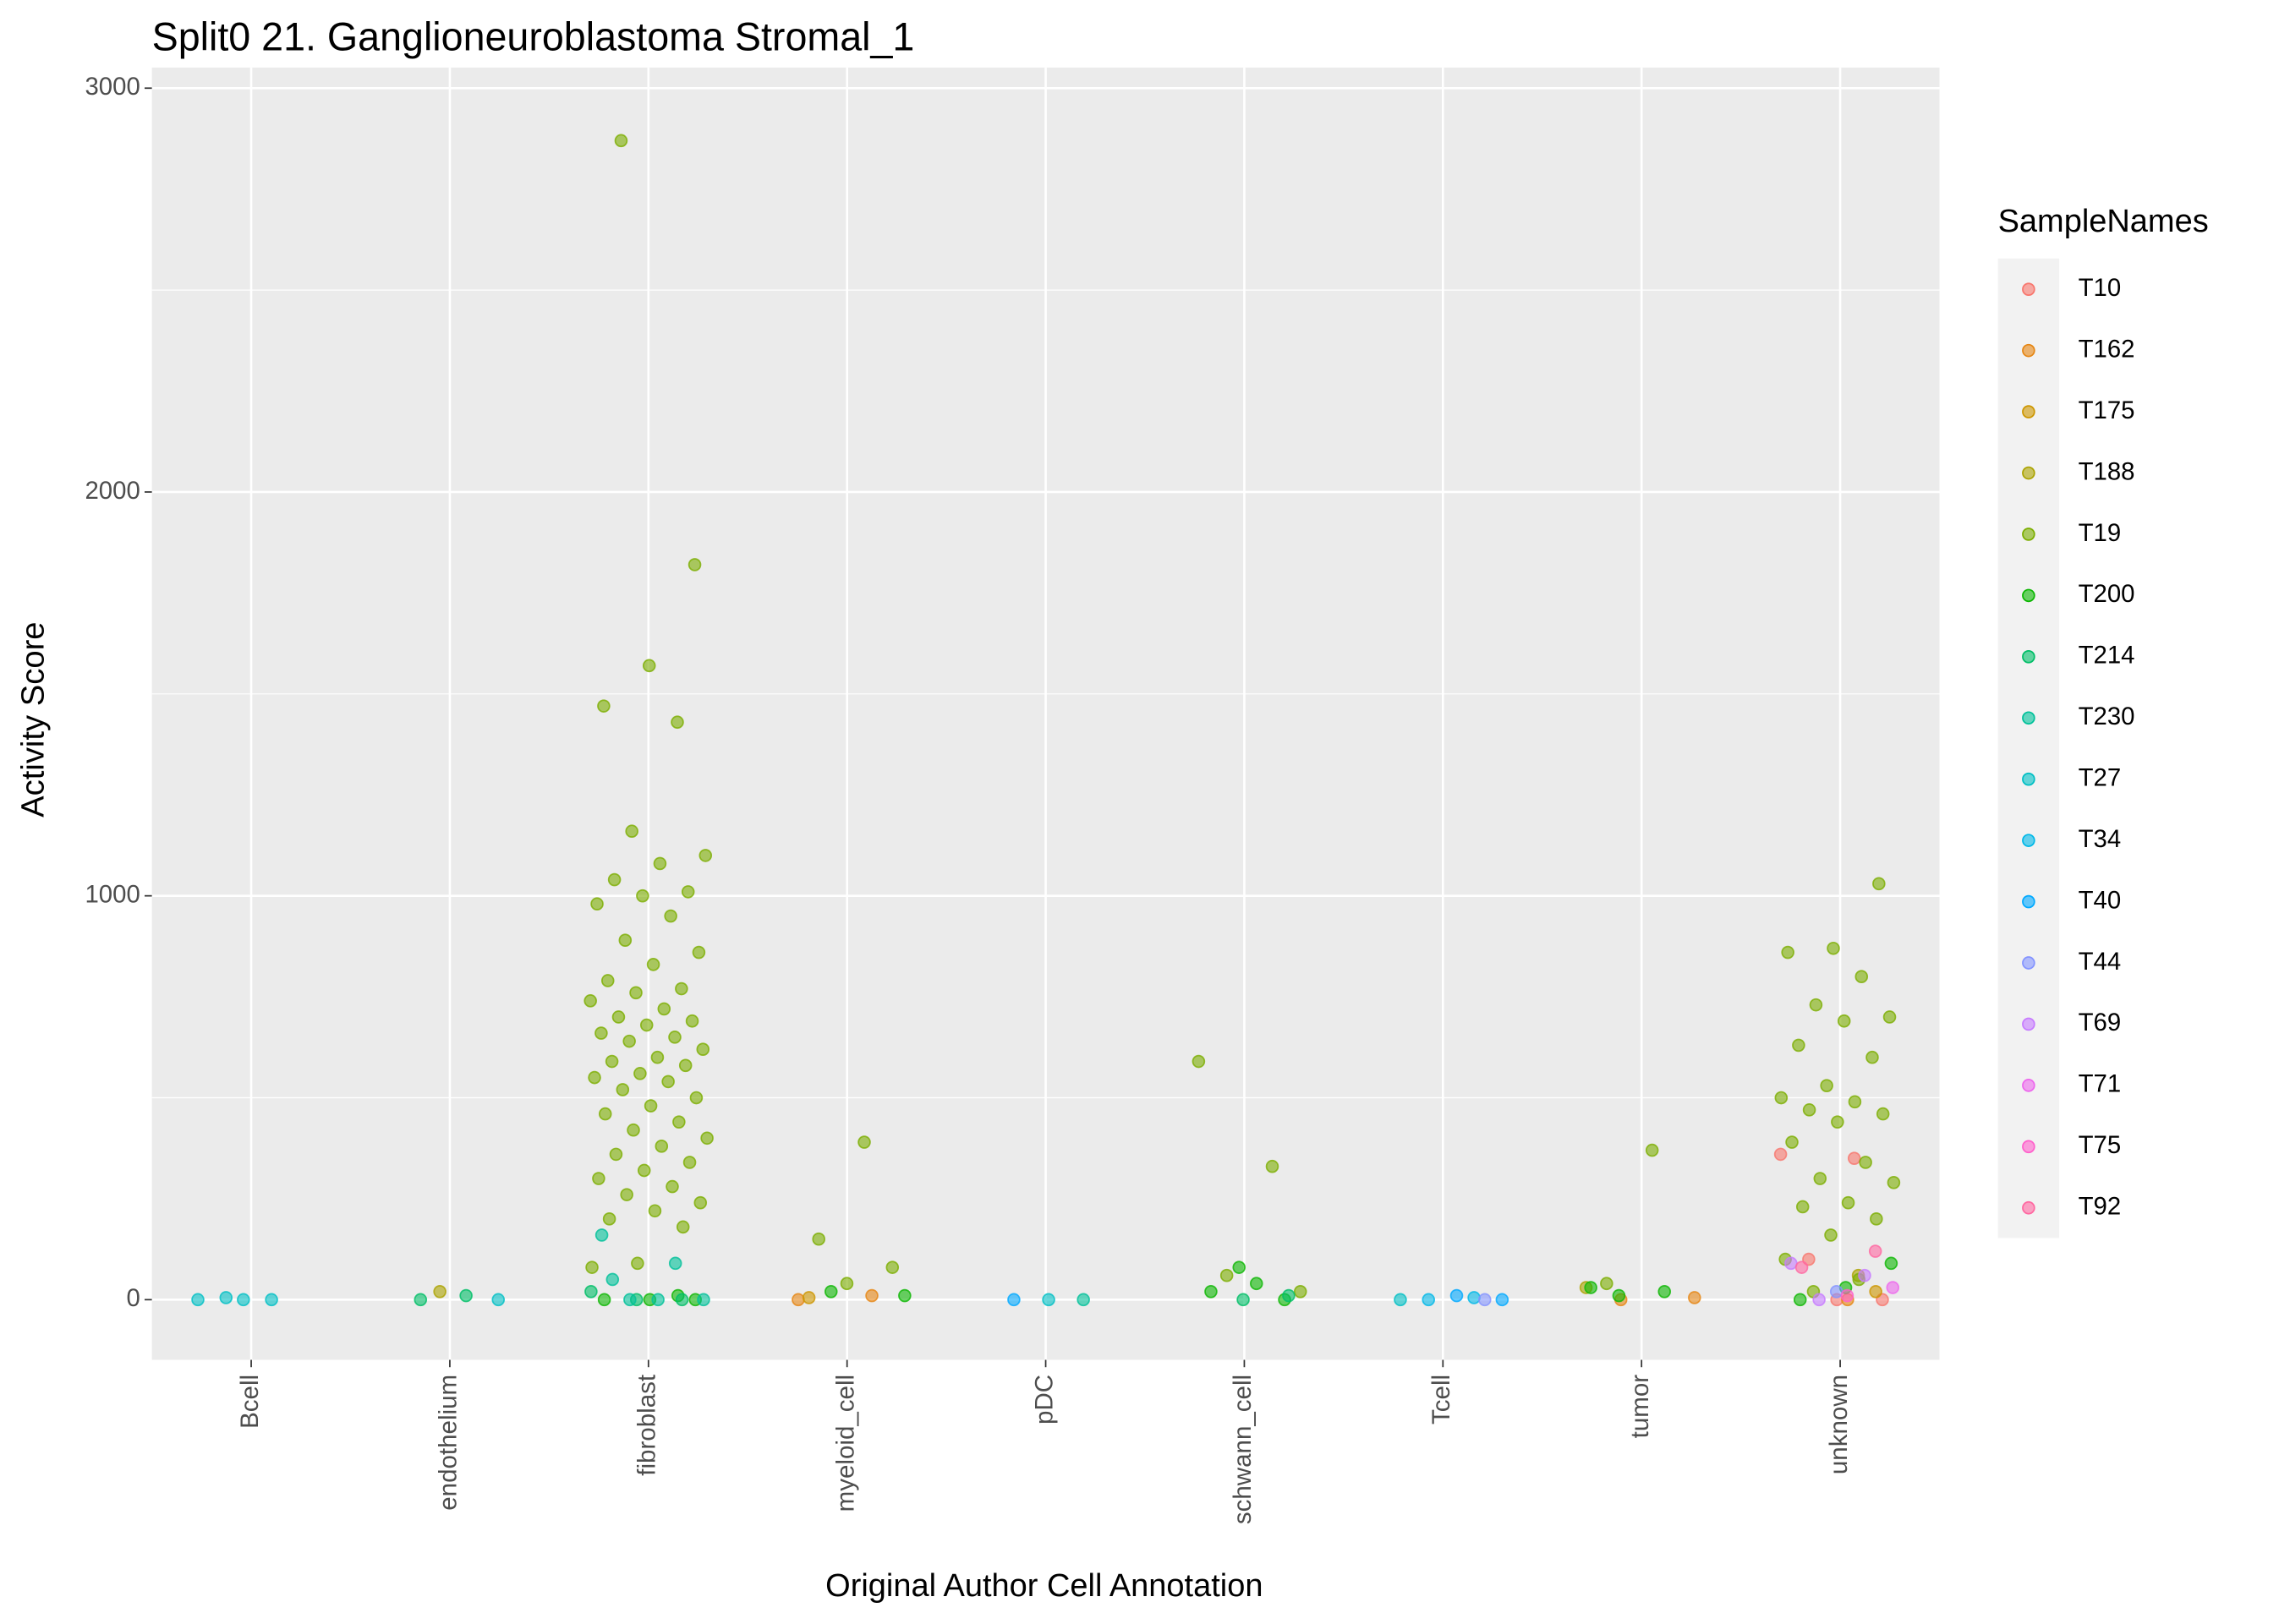  What do you see at coordinates (2100, 1206) in the screenshot?
I see `legend-label: T92` at bounding box center [2100, 1206].